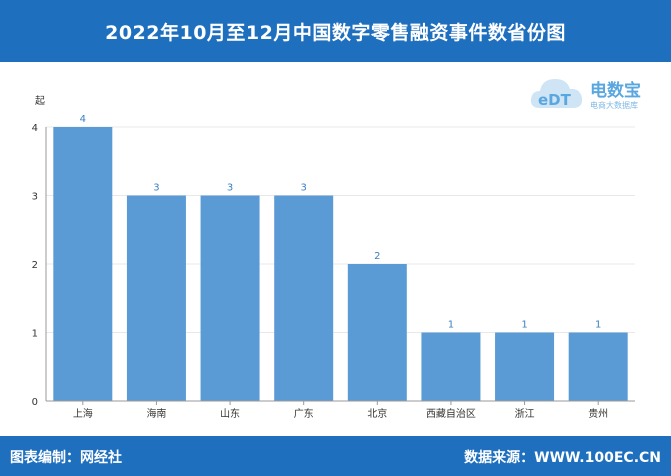 The height and width of the screenshot is (476, 671). I want to click on data-label-4: 2, so click(377, 256).